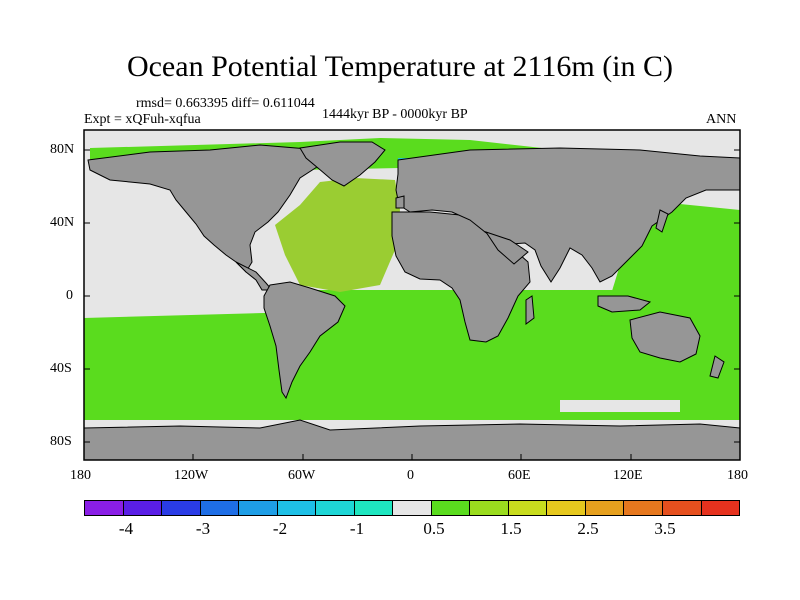 The image size is (800, 600). What do you see at coordinates (225, 103) in the screenshot?
I see `stats-text: rmsd= 0.663395 diff= 0.611044` at bounding box center [225, 103].